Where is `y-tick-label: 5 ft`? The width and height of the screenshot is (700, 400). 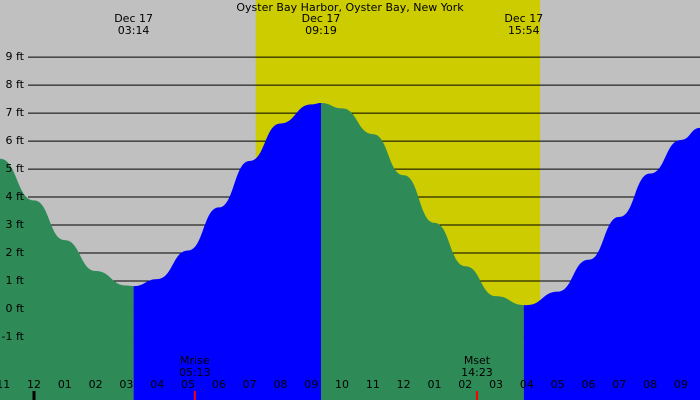
y-tick-label: 5 ft is located at coordinates (15, 168).